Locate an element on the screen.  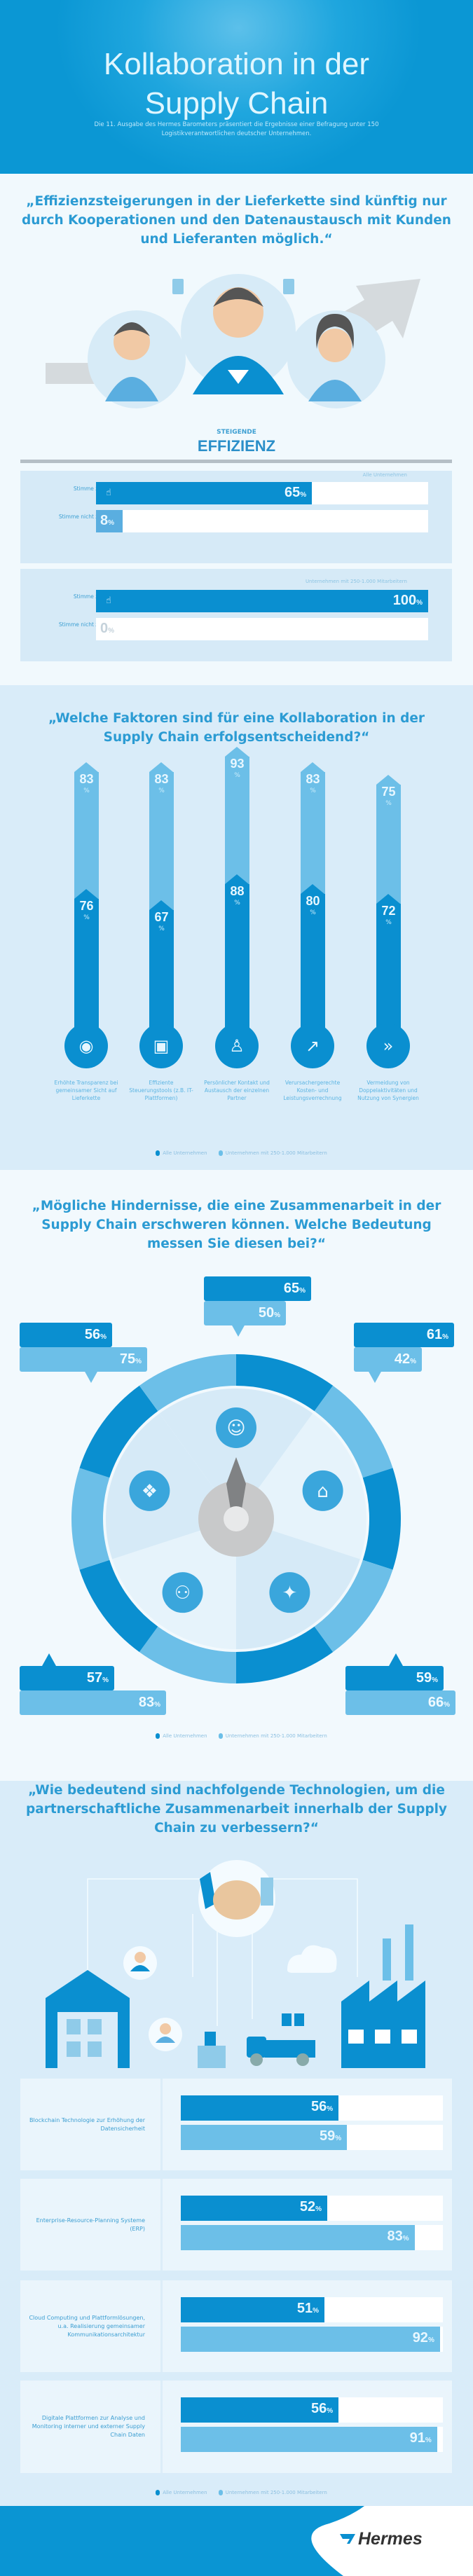
bar-track: 8% is located at coordinates (262, 521).